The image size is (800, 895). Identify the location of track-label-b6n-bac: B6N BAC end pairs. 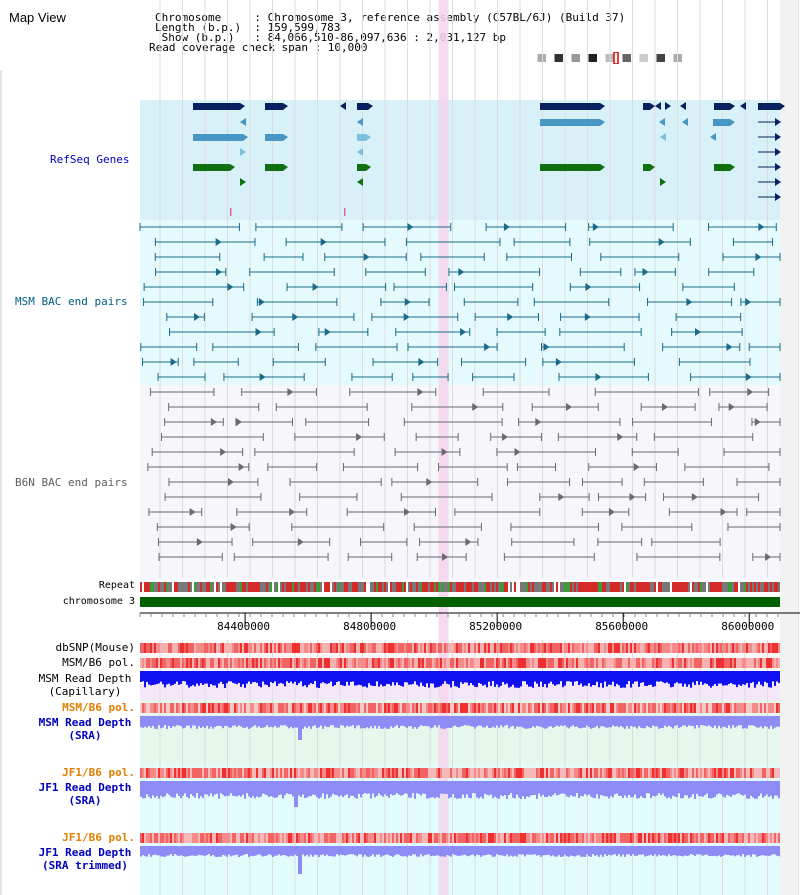
(71, 482).